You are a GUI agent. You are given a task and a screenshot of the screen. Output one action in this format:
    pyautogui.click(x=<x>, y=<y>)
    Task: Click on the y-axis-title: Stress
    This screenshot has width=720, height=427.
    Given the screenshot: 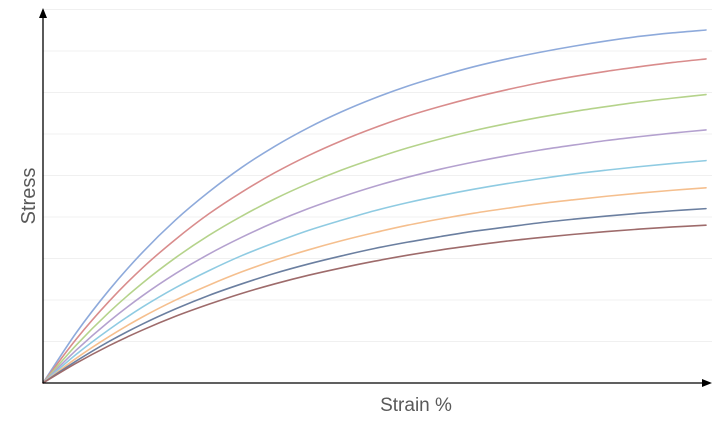 What is the action you would take?
    pyautogui.click(x=29, y=196)
    